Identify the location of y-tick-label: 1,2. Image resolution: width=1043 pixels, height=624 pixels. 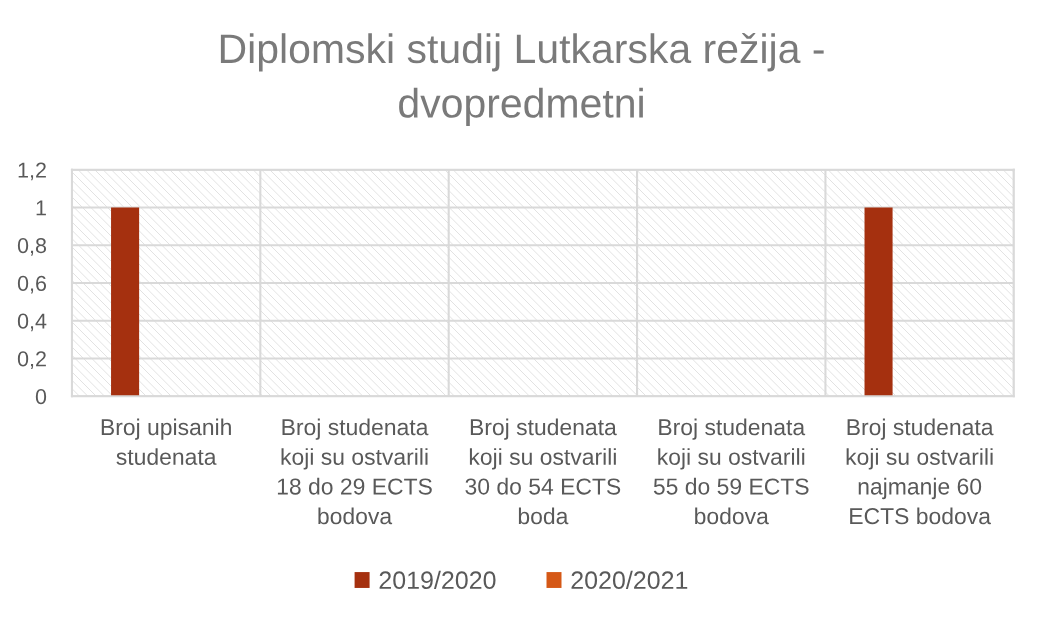
(32, 171).